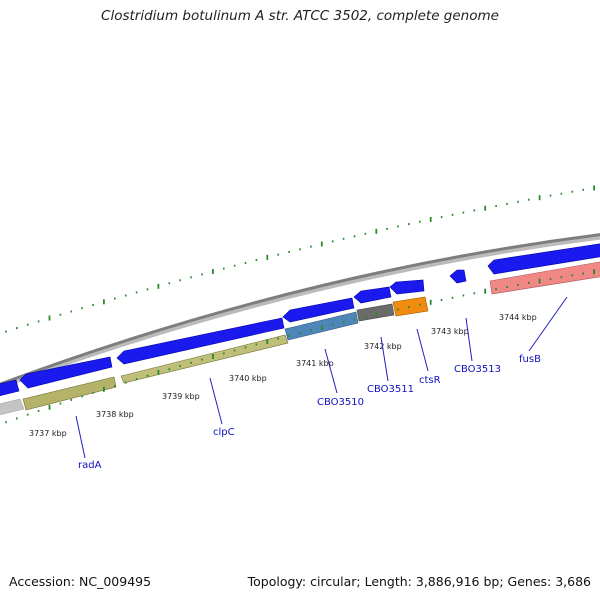 The width and height of the screenshot is (600, 600). I want to click on leader-line-radA, so click(80, 437).